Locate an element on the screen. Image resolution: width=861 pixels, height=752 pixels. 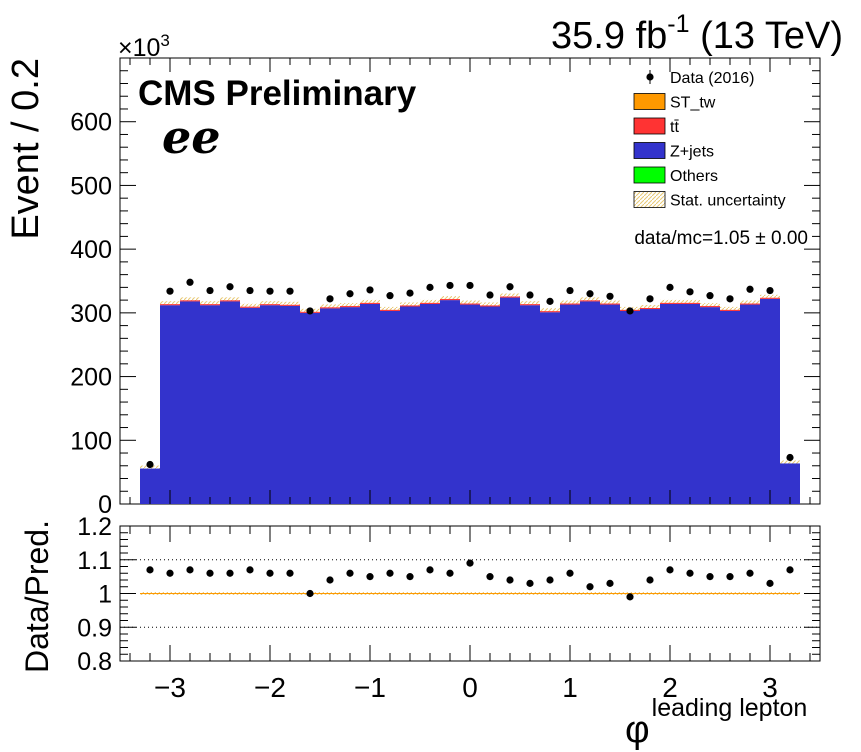
legend-entry-0: Data (2016) is located at coordinates (700, 78).